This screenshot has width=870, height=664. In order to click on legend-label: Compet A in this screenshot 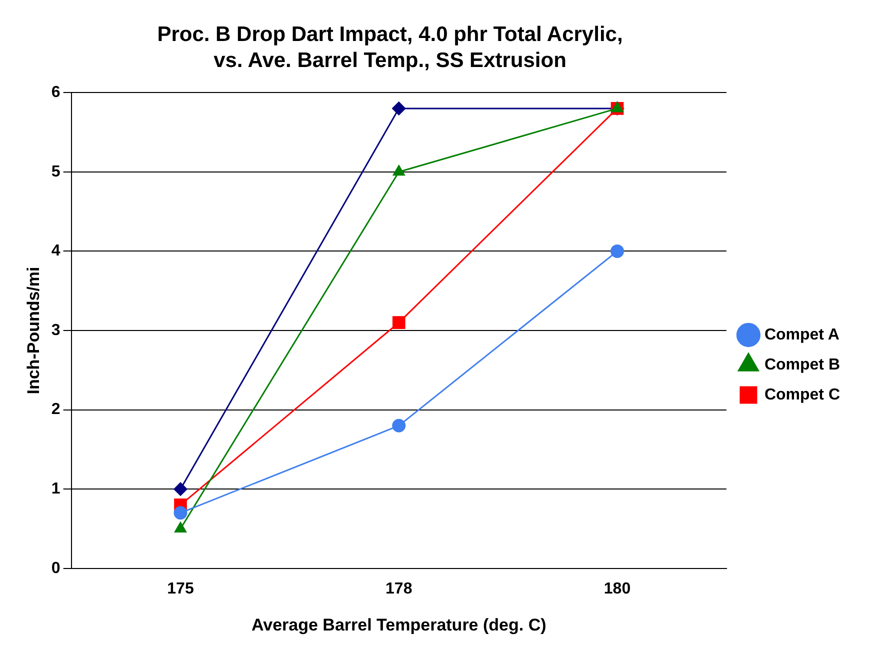, I will do `click(802, 335)`.